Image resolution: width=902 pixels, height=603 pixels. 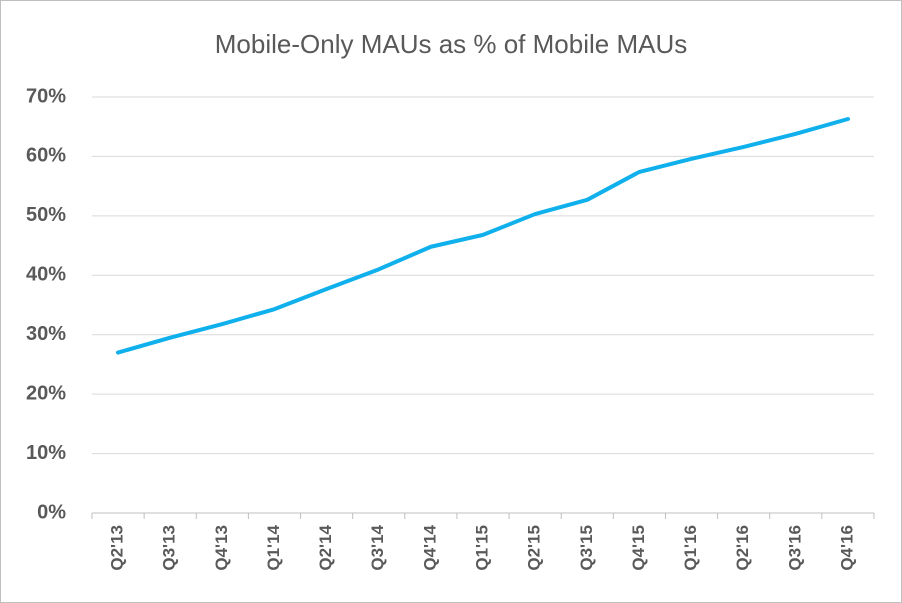 I want to click on x-tick-label: Q2'15, so click(x=534, y=548).